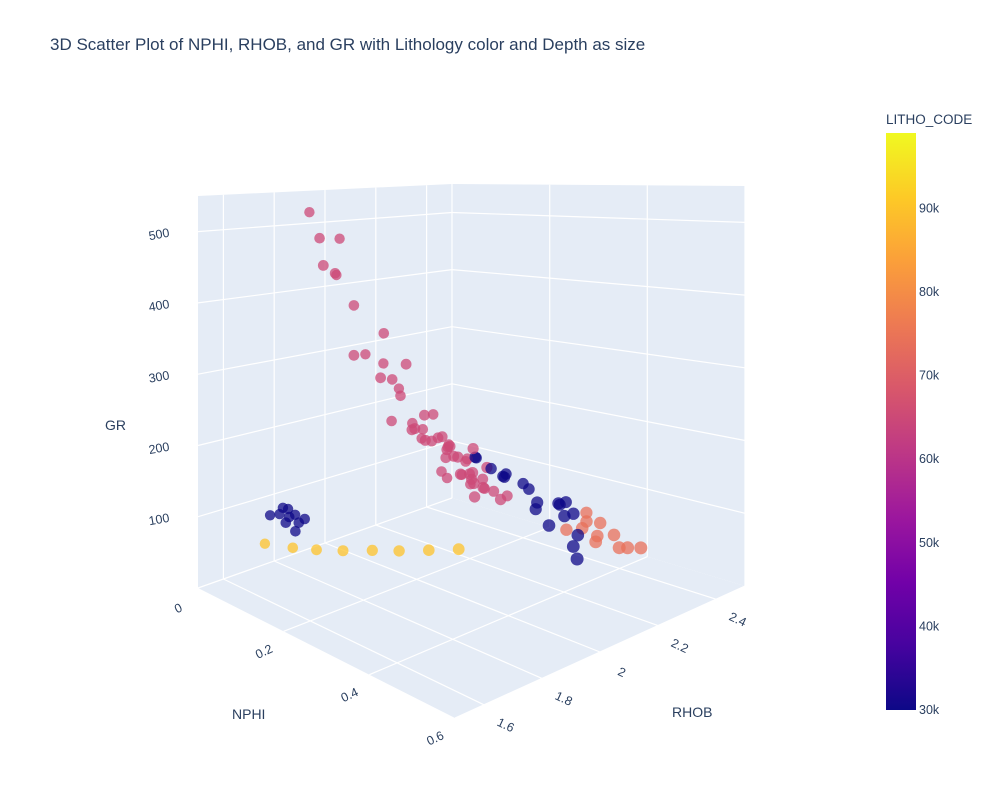 Image resolution: width=1000 pixels, height=800 pixels. Describe the element at coordinates (159, 305) in the screenshot. I see `z-tick-label: 400` at that location.